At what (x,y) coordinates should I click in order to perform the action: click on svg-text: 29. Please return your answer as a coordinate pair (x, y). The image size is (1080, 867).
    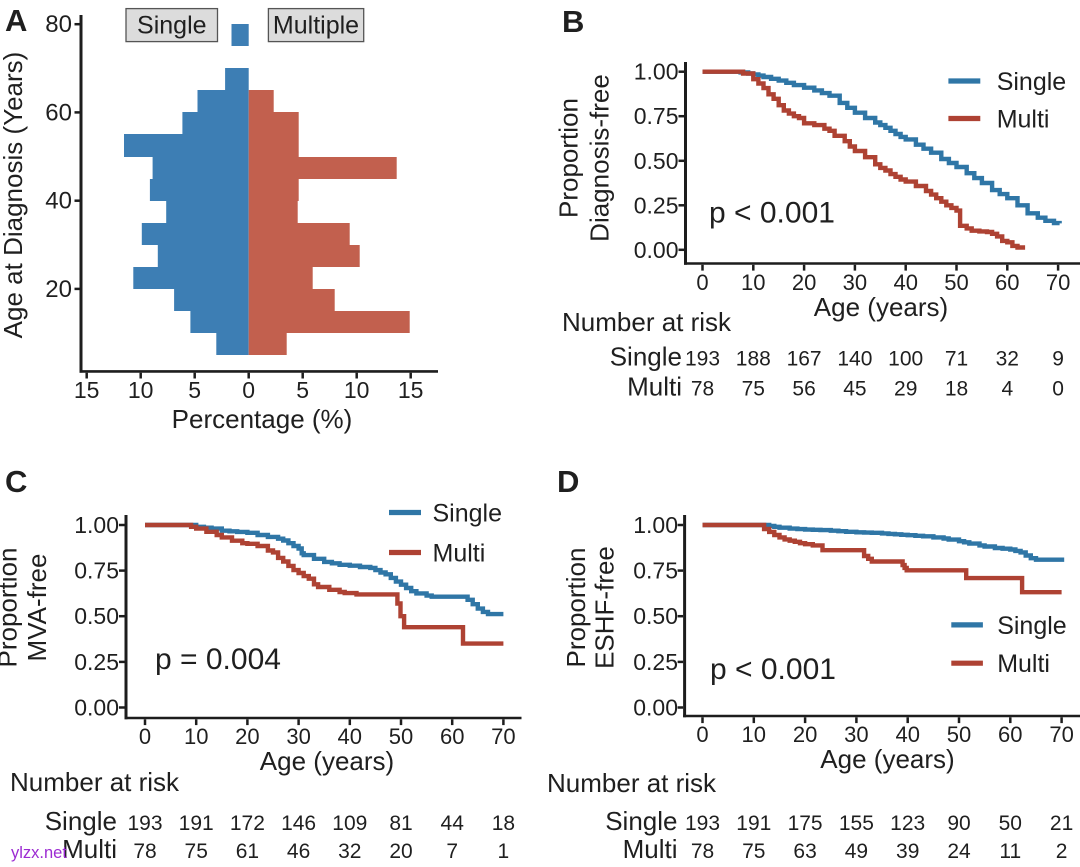
    Looking at the image, I should click on (905, 389).